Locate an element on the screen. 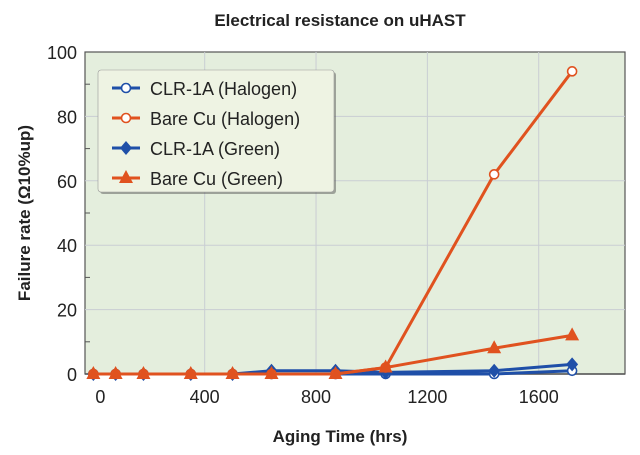 This screenshot has width=640, height=455. legend-label: CLR-1A (Halogen) is located at coordinates (223, 89).